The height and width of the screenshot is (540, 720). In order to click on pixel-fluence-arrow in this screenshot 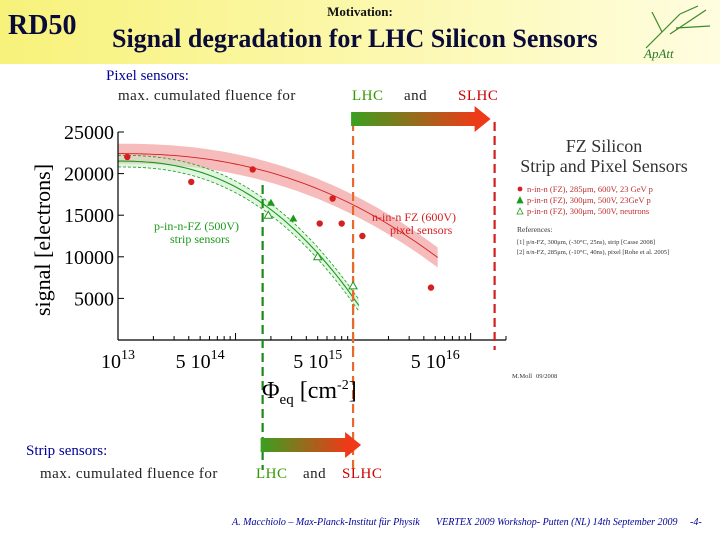, I will do `click(421, 119)`.